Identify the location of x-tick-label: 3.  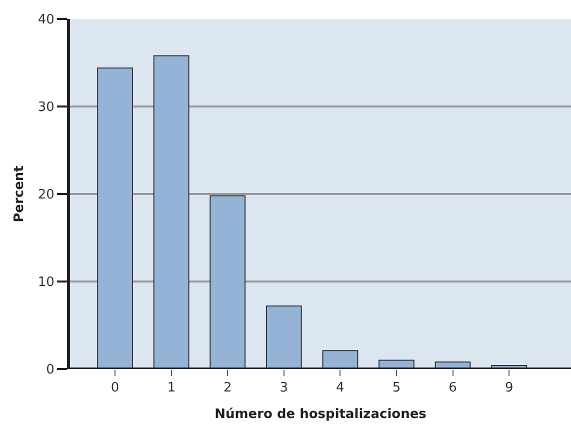
(284, 388).